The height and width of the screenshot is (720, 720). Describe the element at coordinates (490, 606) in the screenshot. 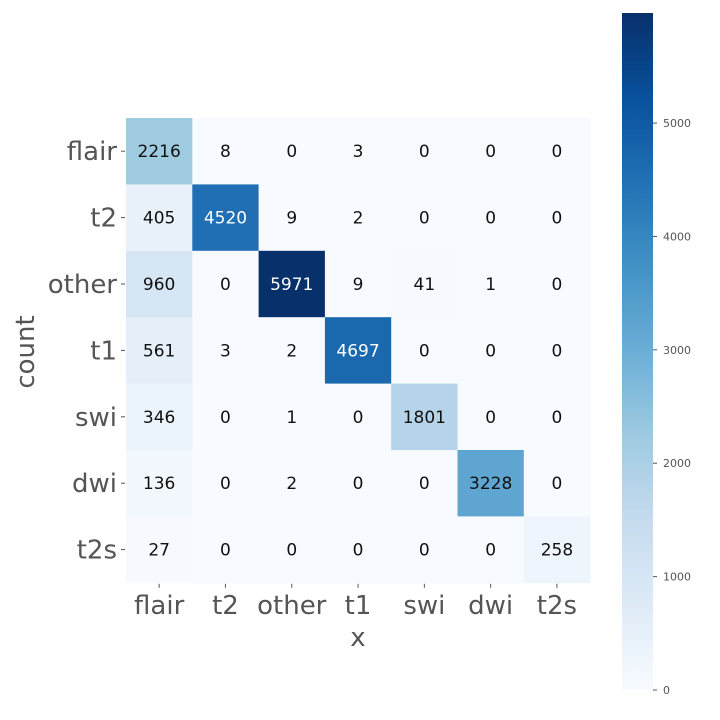

I see `x-tick-label: dwi` at that location.